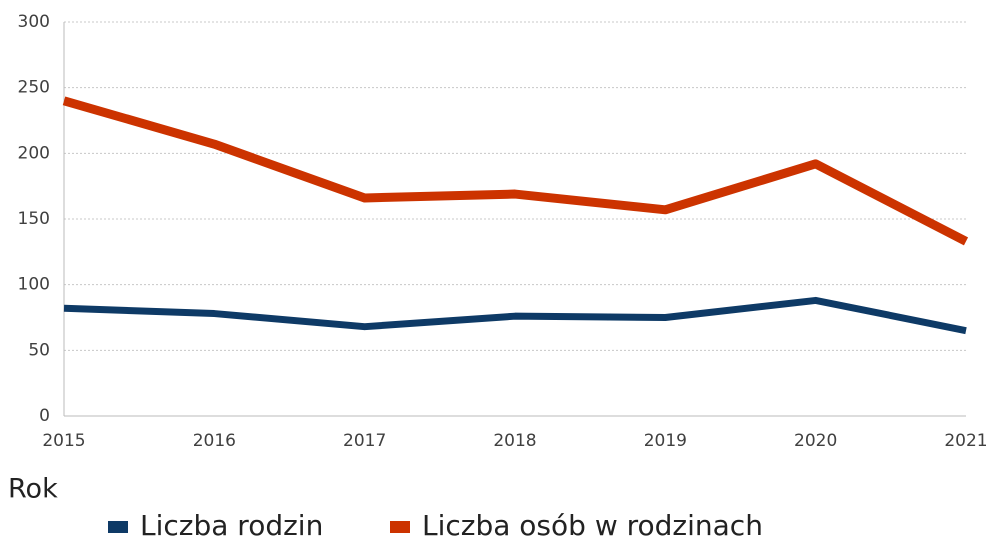  I want to click on x-tick-label: 2017, so click(364, 441).